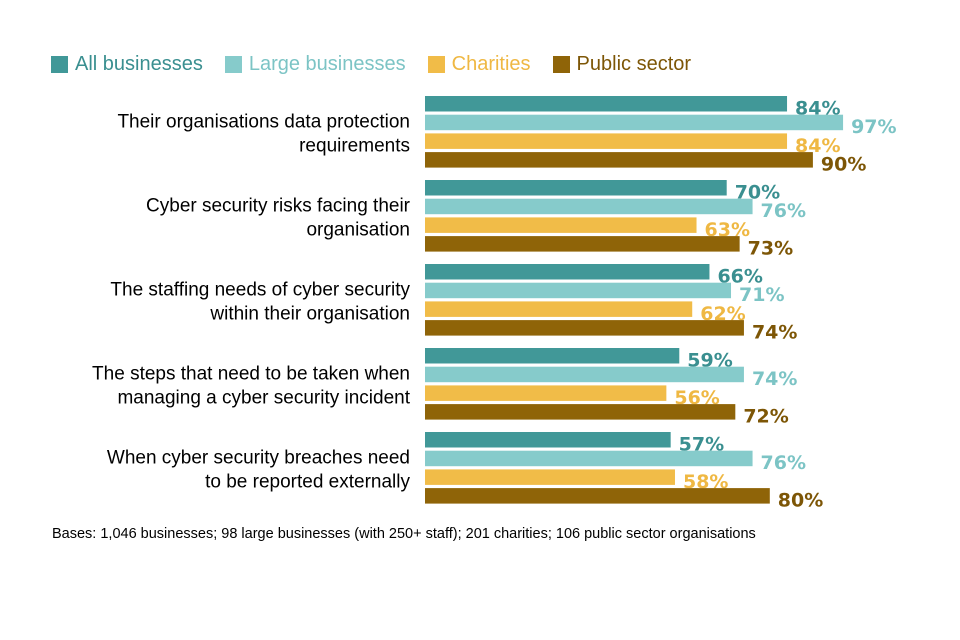  I want to click on data-label: 97%, so click(873, 127).